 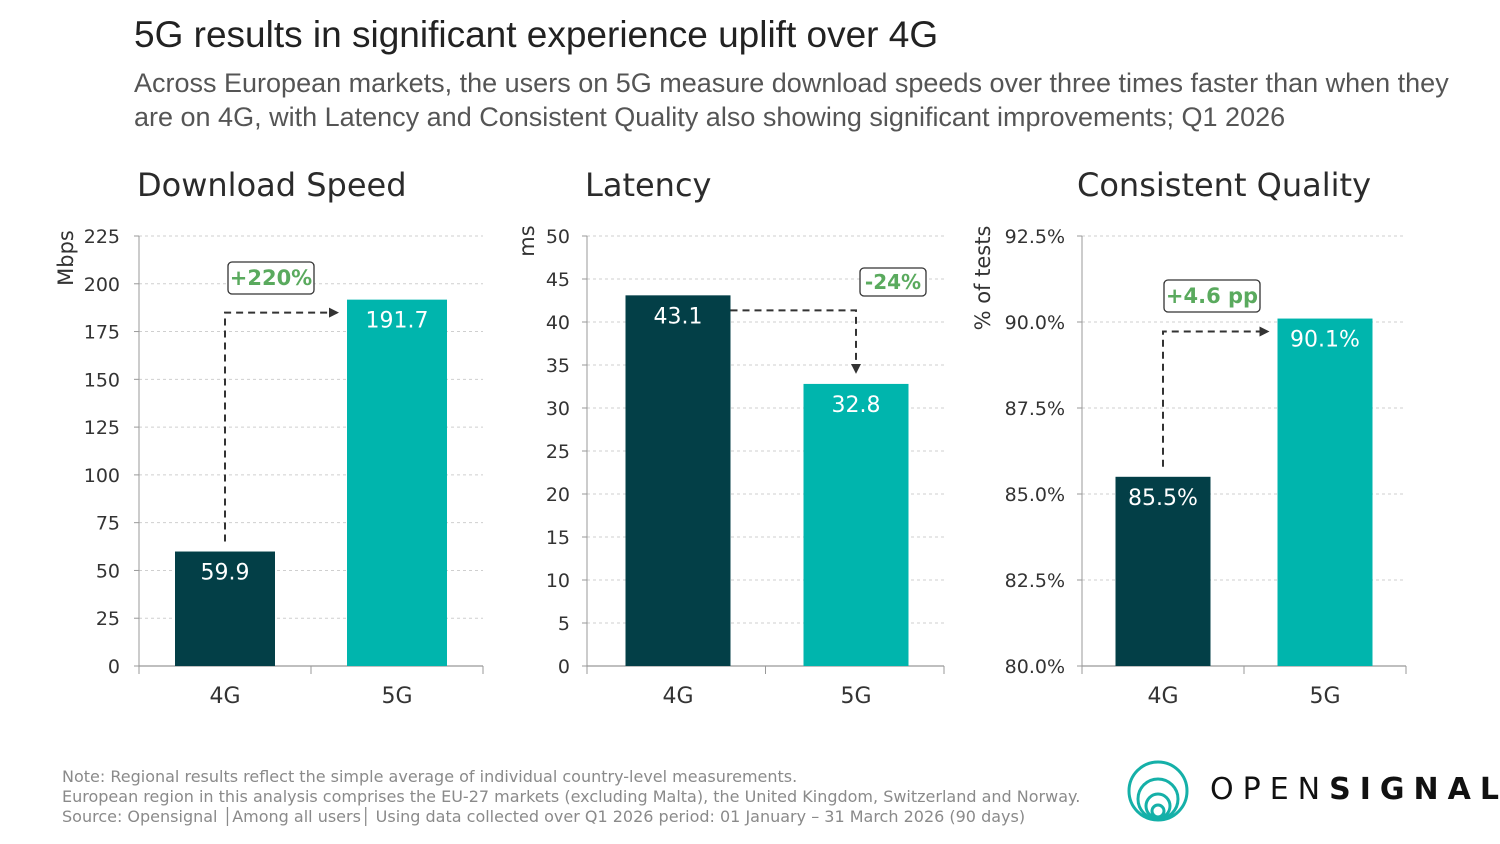 I want to click on download-speed-y-tick-label: 25, so click(x=108, y=619).